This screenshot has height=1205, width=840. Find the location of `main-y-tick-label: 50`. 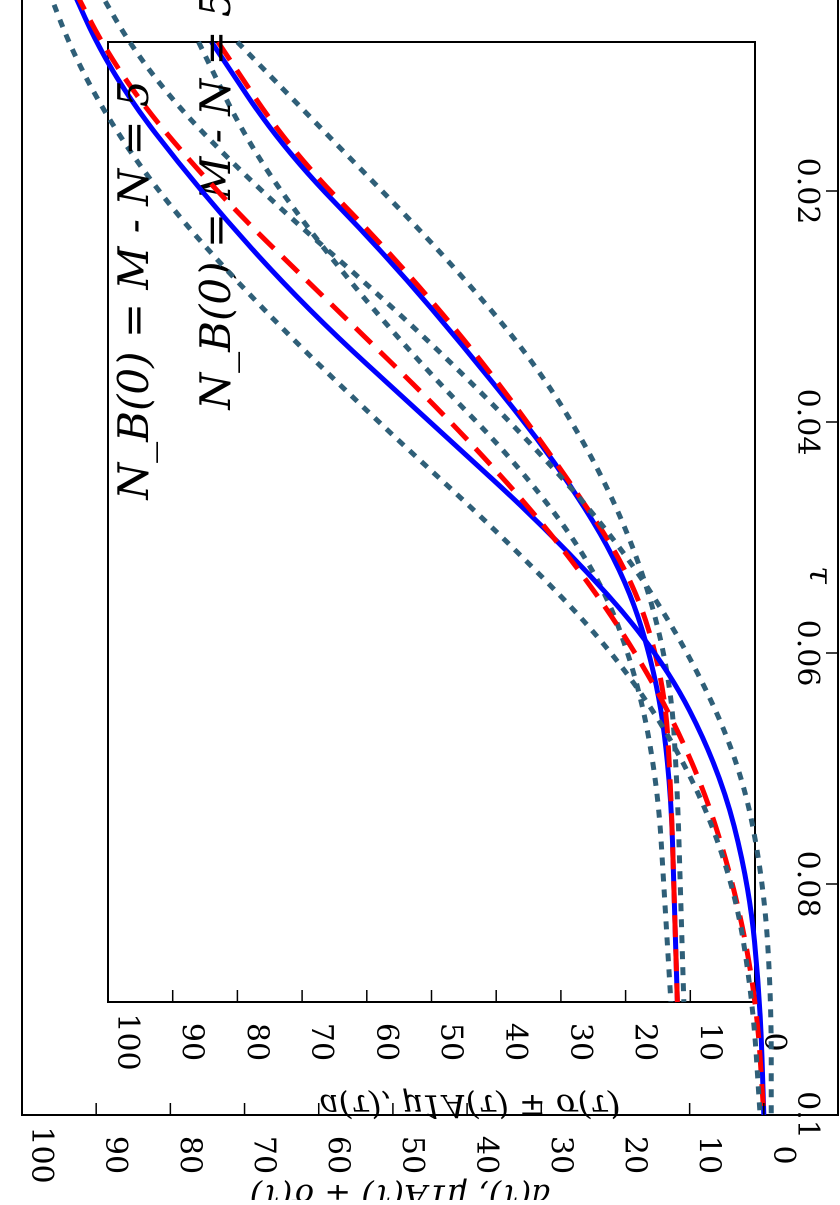

main-y-tick-label: 50 is located at coordinates (412, 1155).